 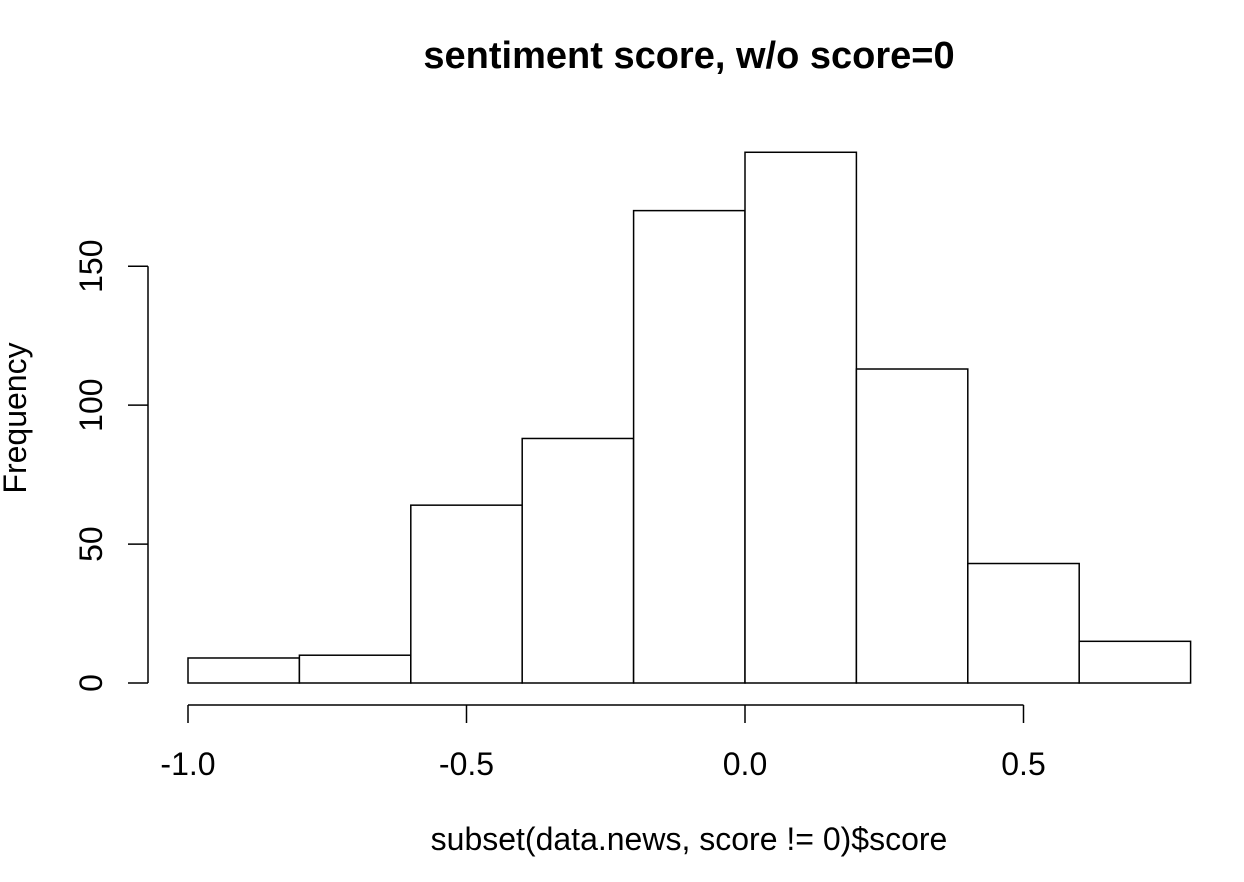 I want to click on y-tick-label: 50, so click(x=91, y=544).